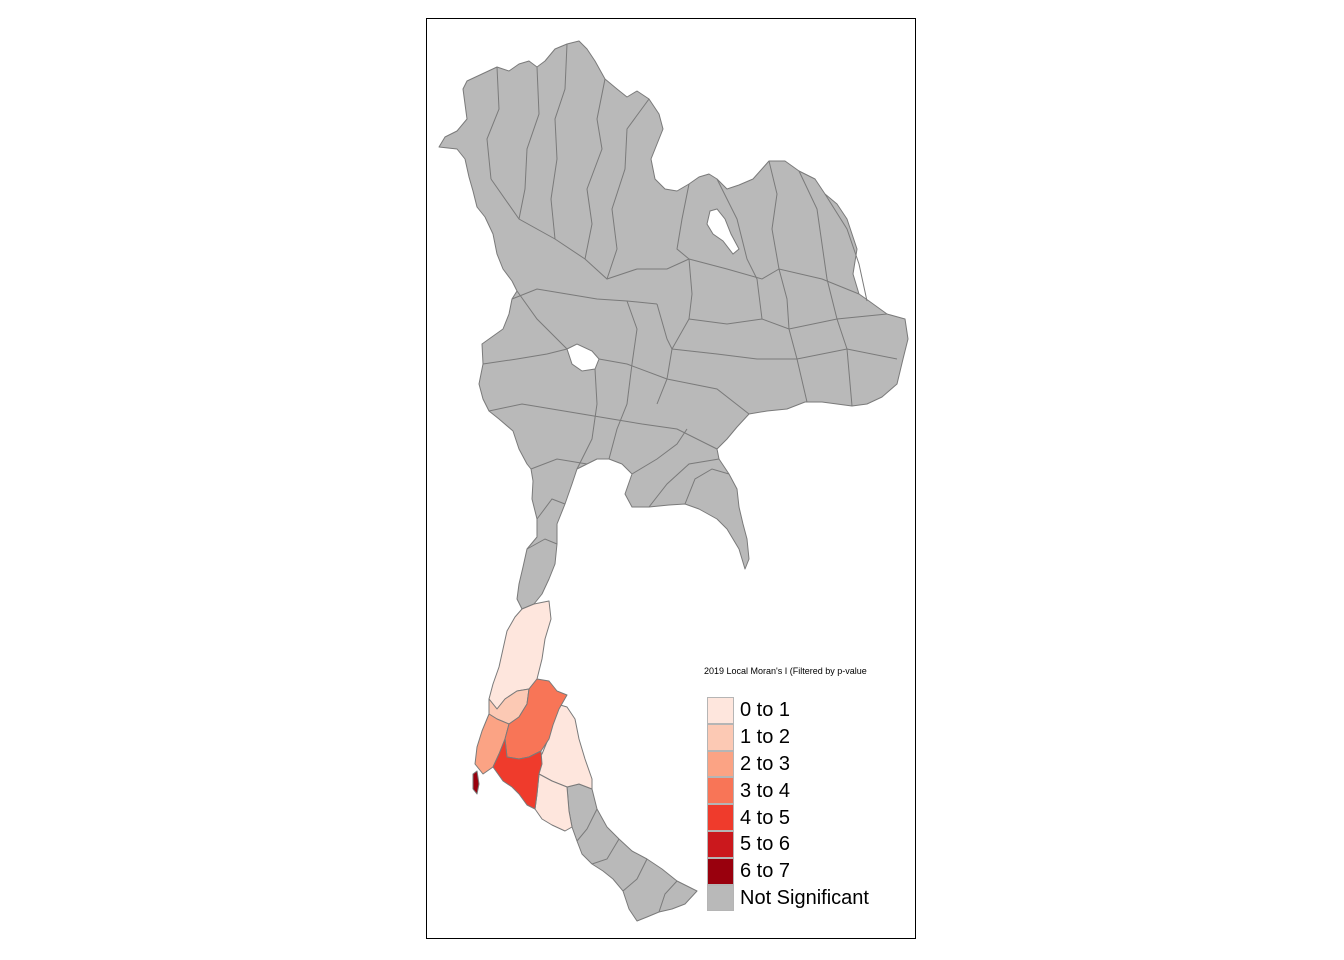  What do you see at coordinates (627, 860) in the screenshot?
I see `province-boundaries-south` at bounding box center [627, 860].